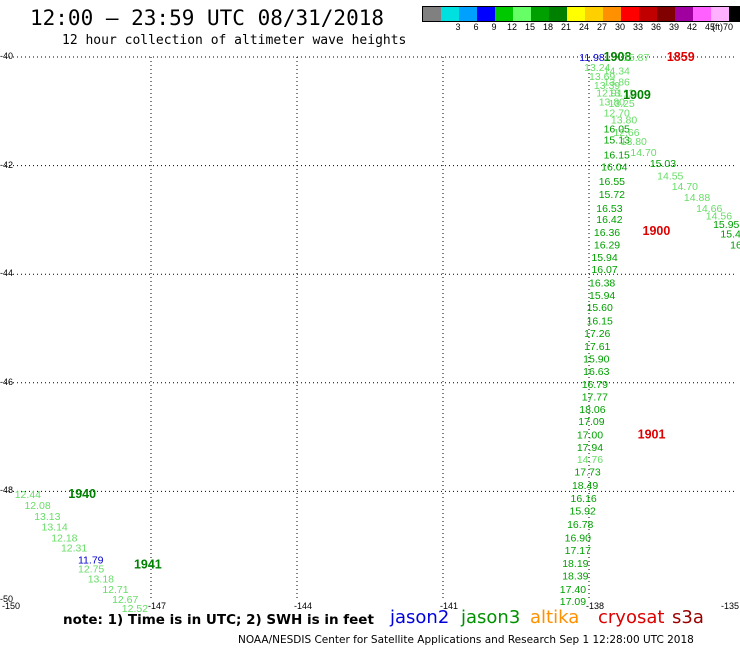  Describe the element at coordinates (82, 494) in the screenshot. I see `pass-time-label: 1940` at that location.